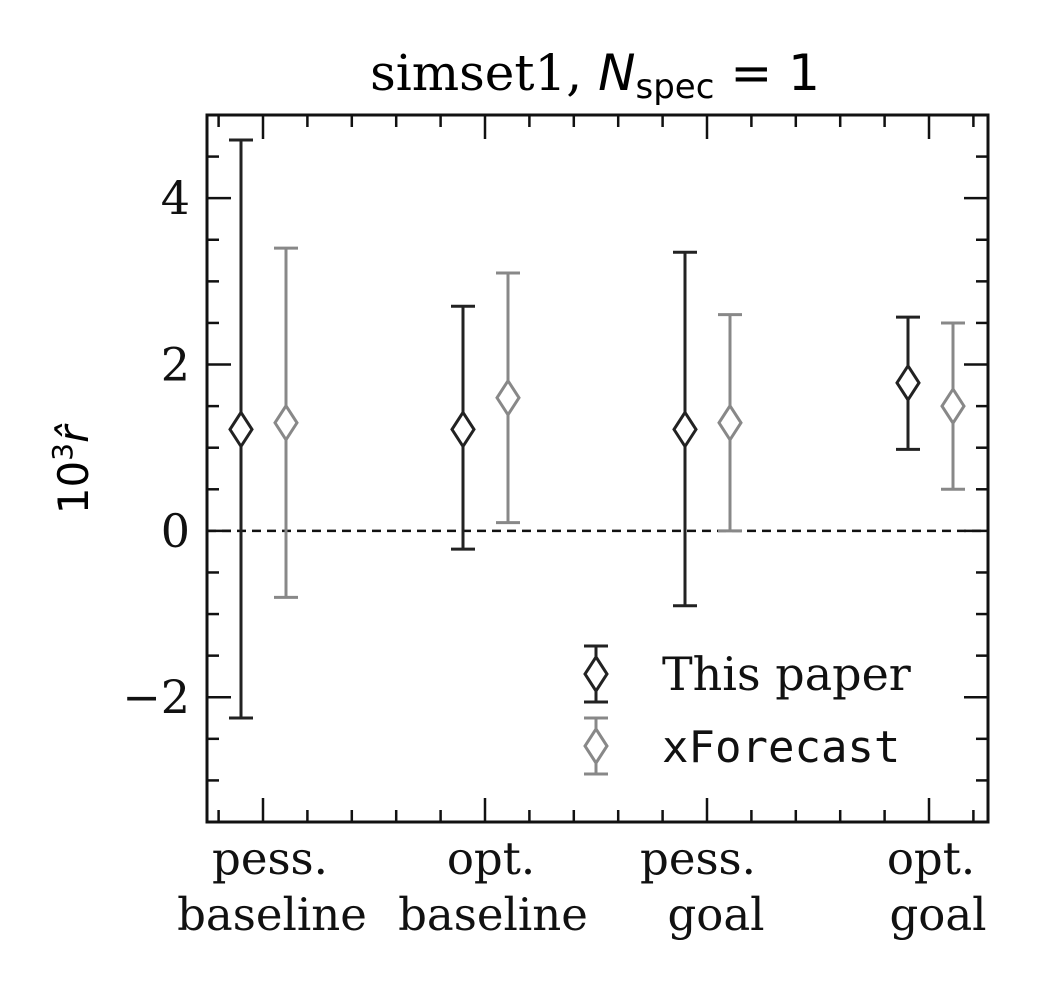 The image size is (1050, 982). I want to click on legend-marker-xforecast, so click(596, 746).